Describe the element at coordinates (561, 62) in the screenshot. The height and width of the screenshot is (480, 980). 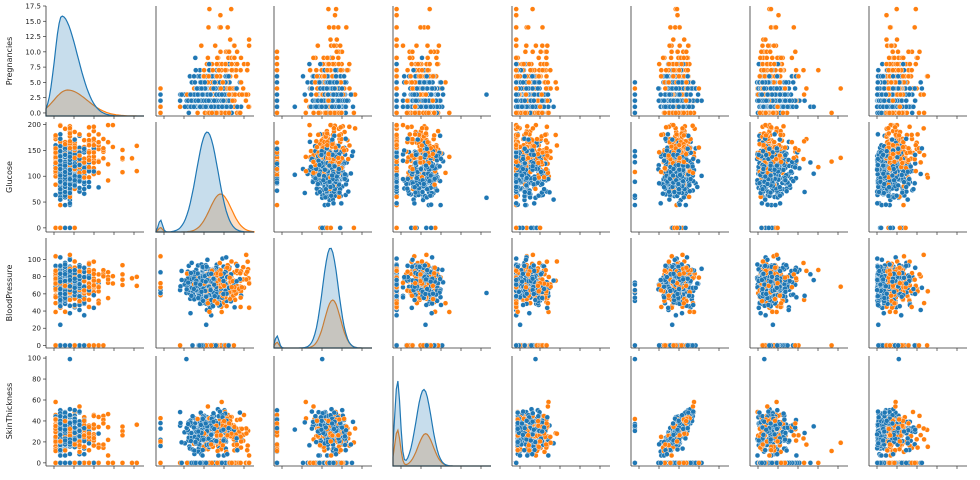
I see `panel-r0-c4` at that location.